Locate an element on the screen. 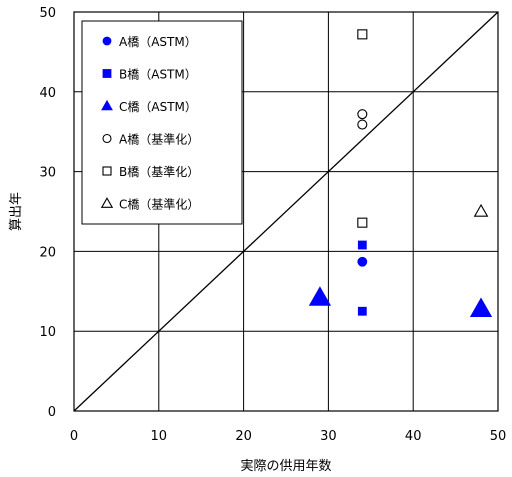 The image size is (512, 477). x-tick-label: 40 is located at coordinates (413, 436).